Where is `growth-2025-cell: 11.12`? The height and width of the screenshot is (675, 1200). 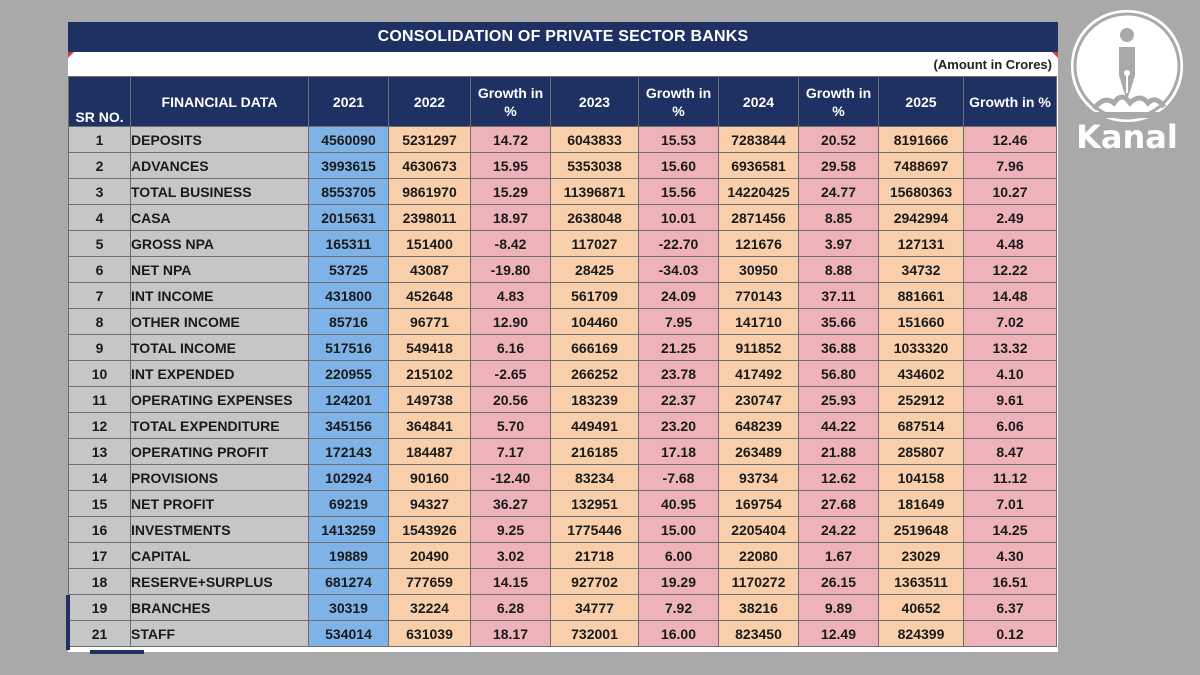
growth-2025-cell: 11.12 is located at coordinates (1010, 477).